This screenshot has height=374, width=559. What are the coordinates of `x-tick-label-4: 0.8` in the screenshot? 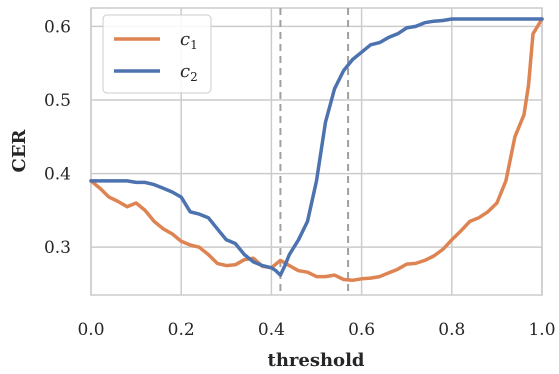 It's located at (451, 330).